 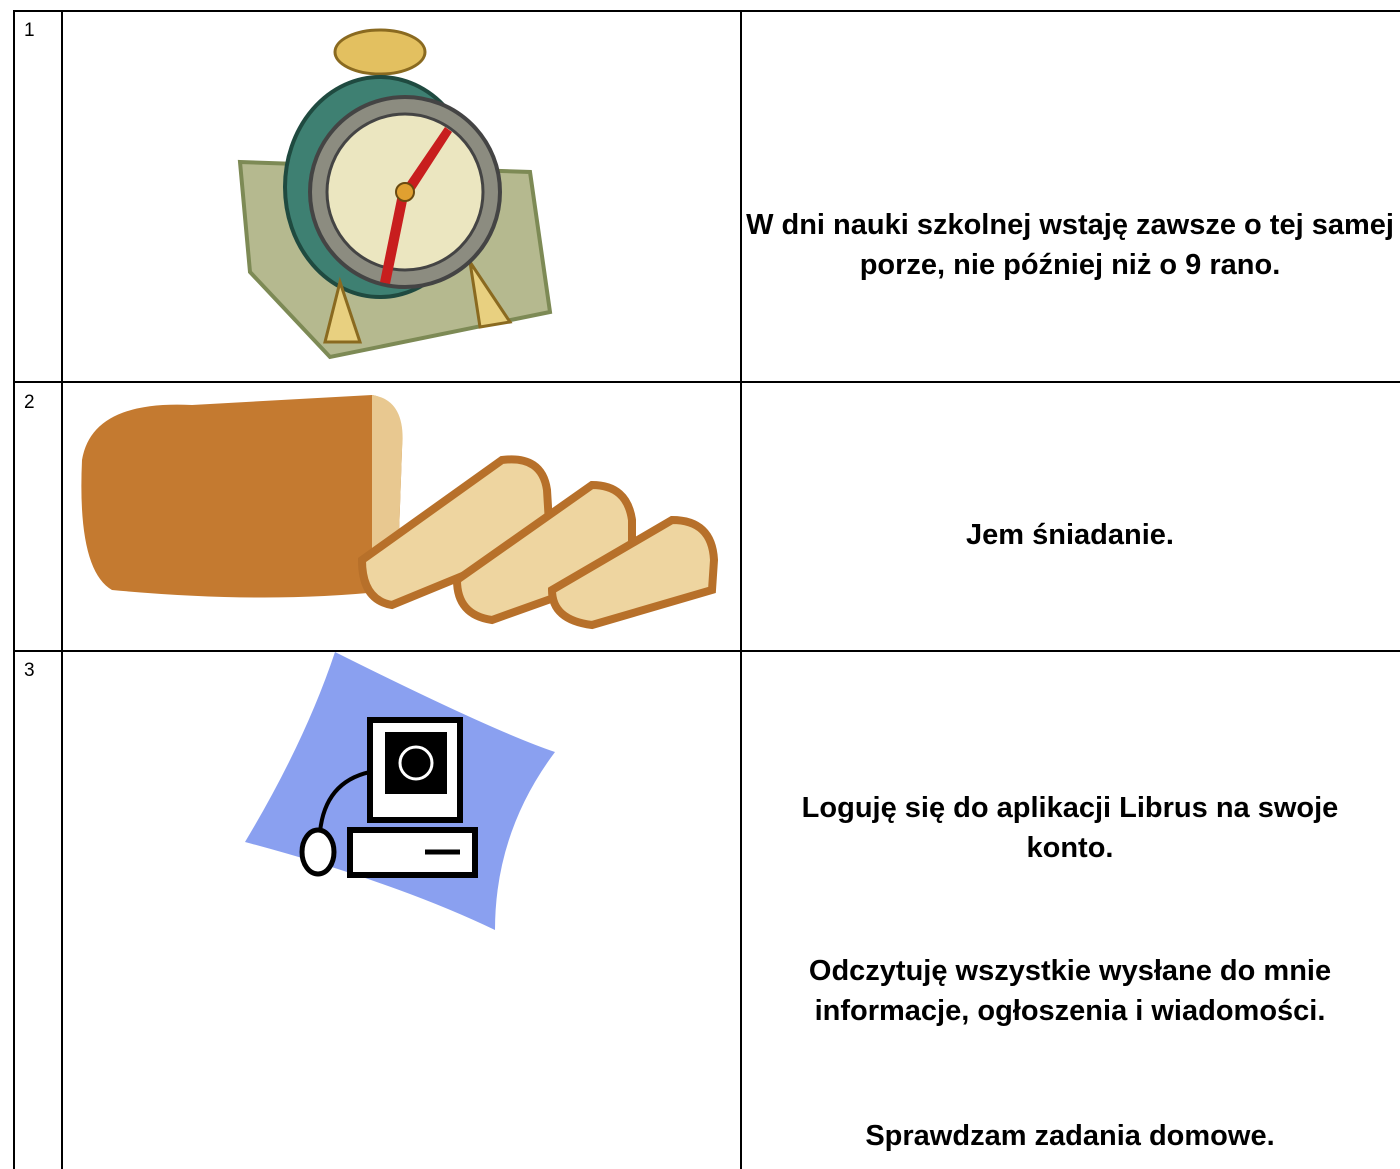 What do you see at coordinates (1070, 535) in the screenshot?
I see `cell-text: Jem śniadanie.` at bounding box center [1070, 535].